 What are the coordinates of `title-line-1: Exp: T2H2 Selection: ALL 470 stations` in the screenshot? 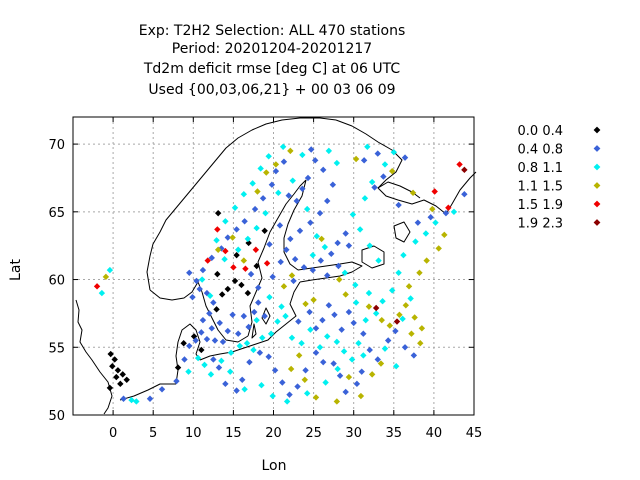 It's located at (272, 31).